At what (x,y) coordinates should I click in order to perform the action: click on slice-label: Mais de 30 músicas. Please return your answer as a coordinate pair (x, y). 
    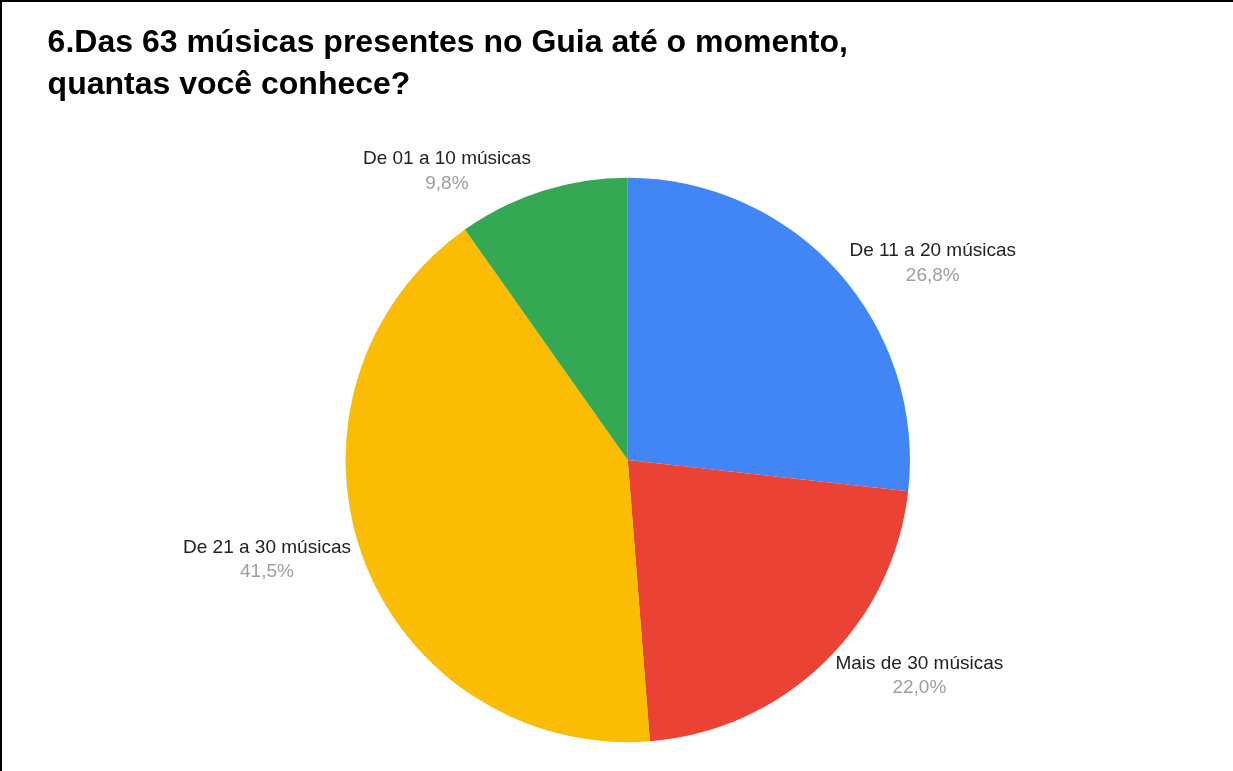
    Looking at the image, I should click on (919, 662).